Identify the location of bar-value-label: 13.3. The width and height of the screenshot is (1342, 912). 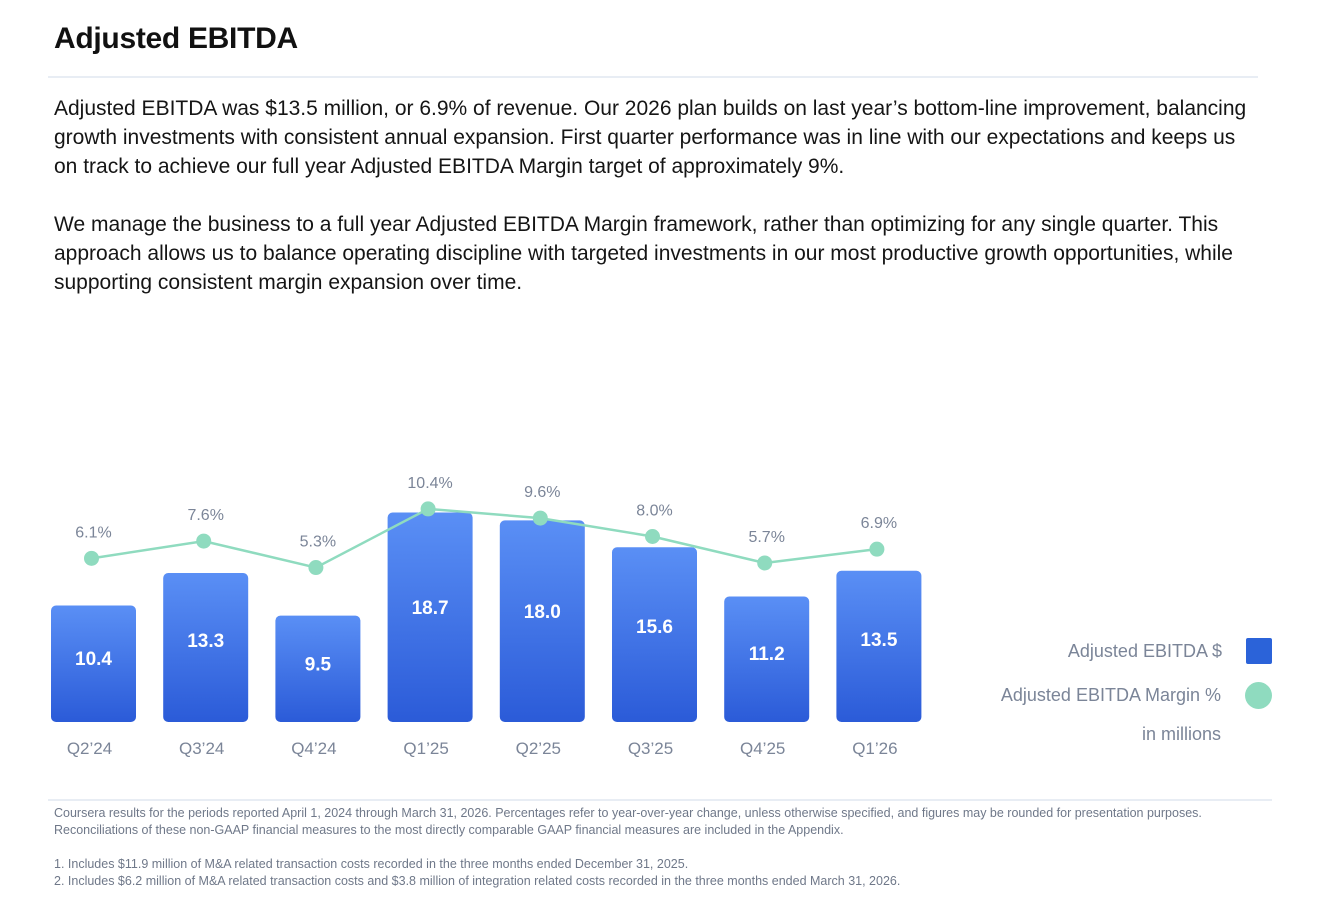
(205, 641).